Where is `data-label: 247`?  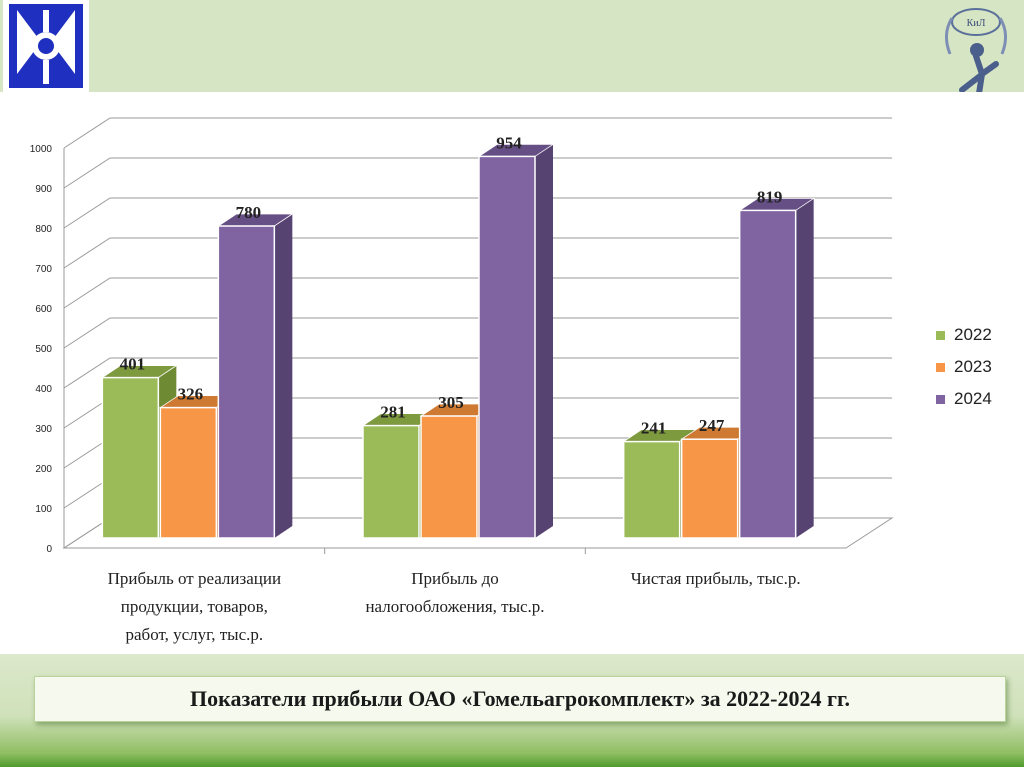 data-label: 247 is located at coordinates (712, 425).